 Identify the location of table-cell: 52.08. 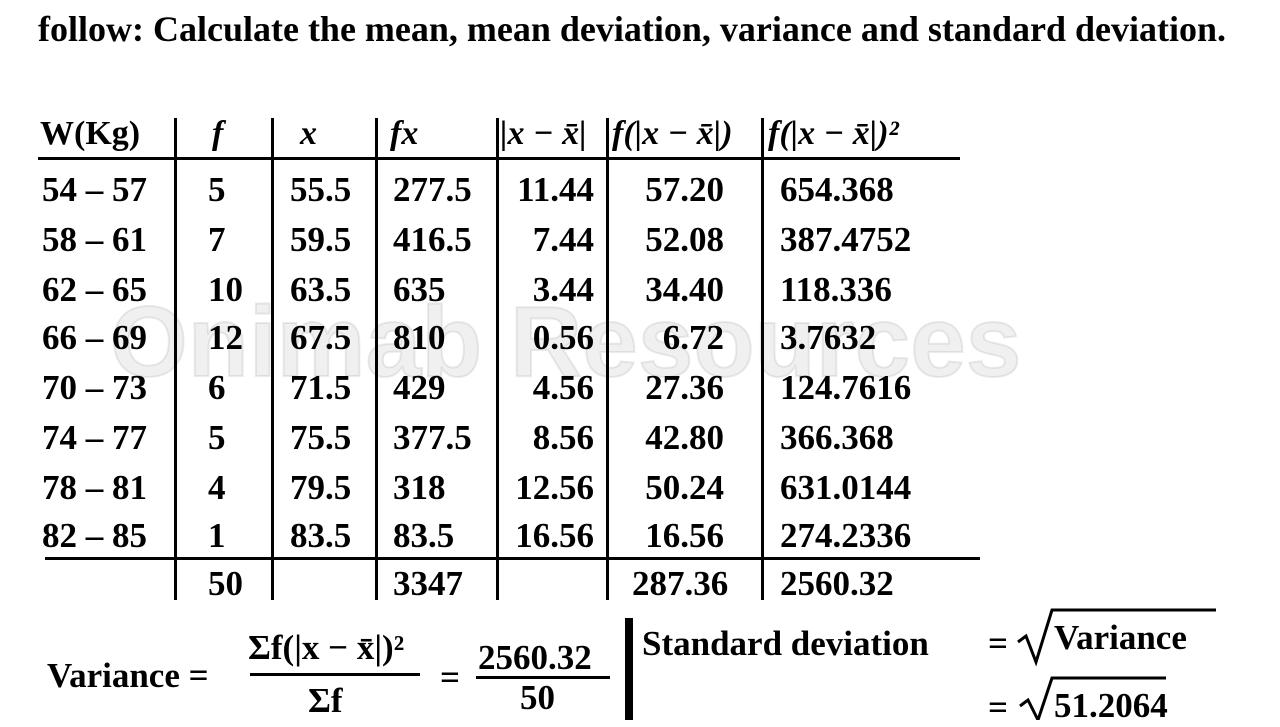
(684, 239).